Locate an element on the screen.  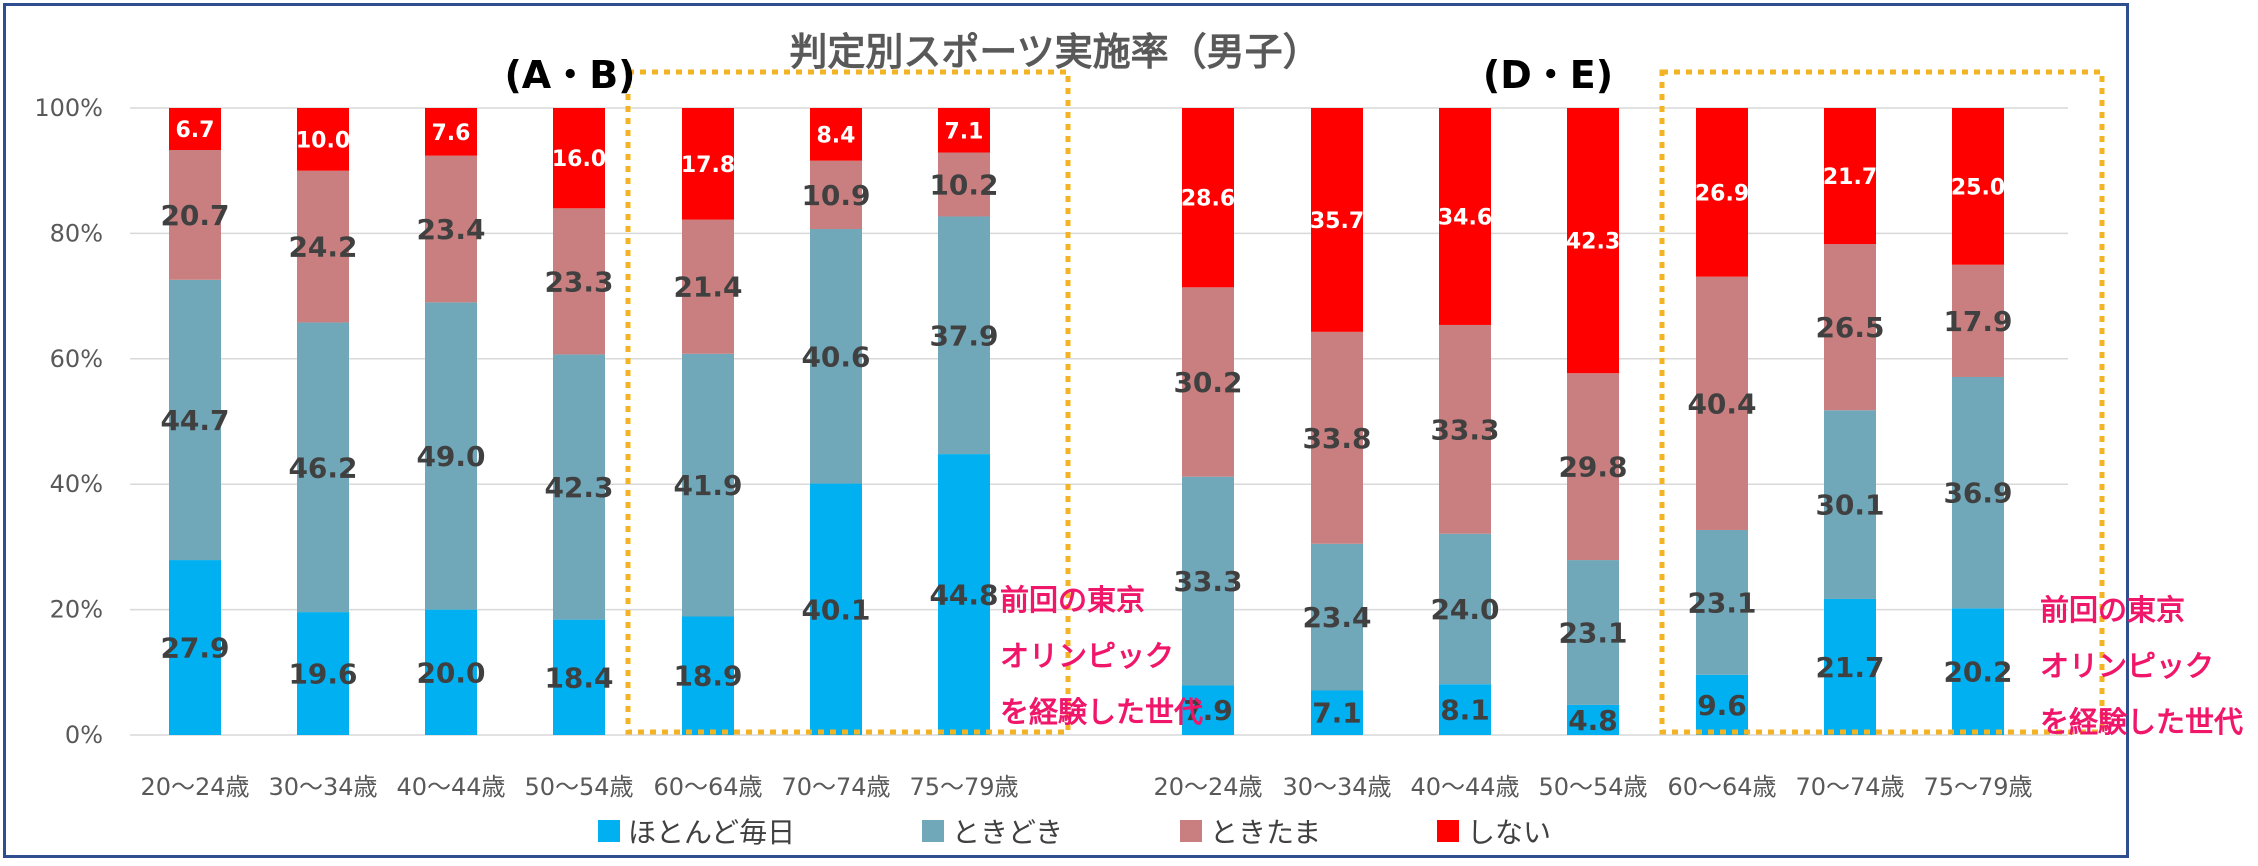
x-tick-label: 70～74歳 is located at coordinates (835, 787).